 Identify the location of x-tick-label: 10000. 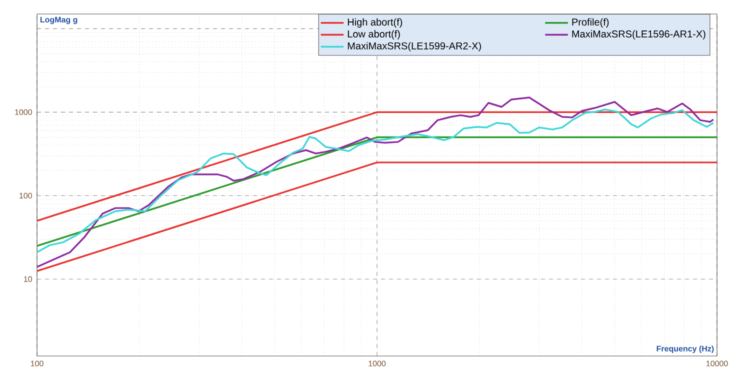
(717, 363).